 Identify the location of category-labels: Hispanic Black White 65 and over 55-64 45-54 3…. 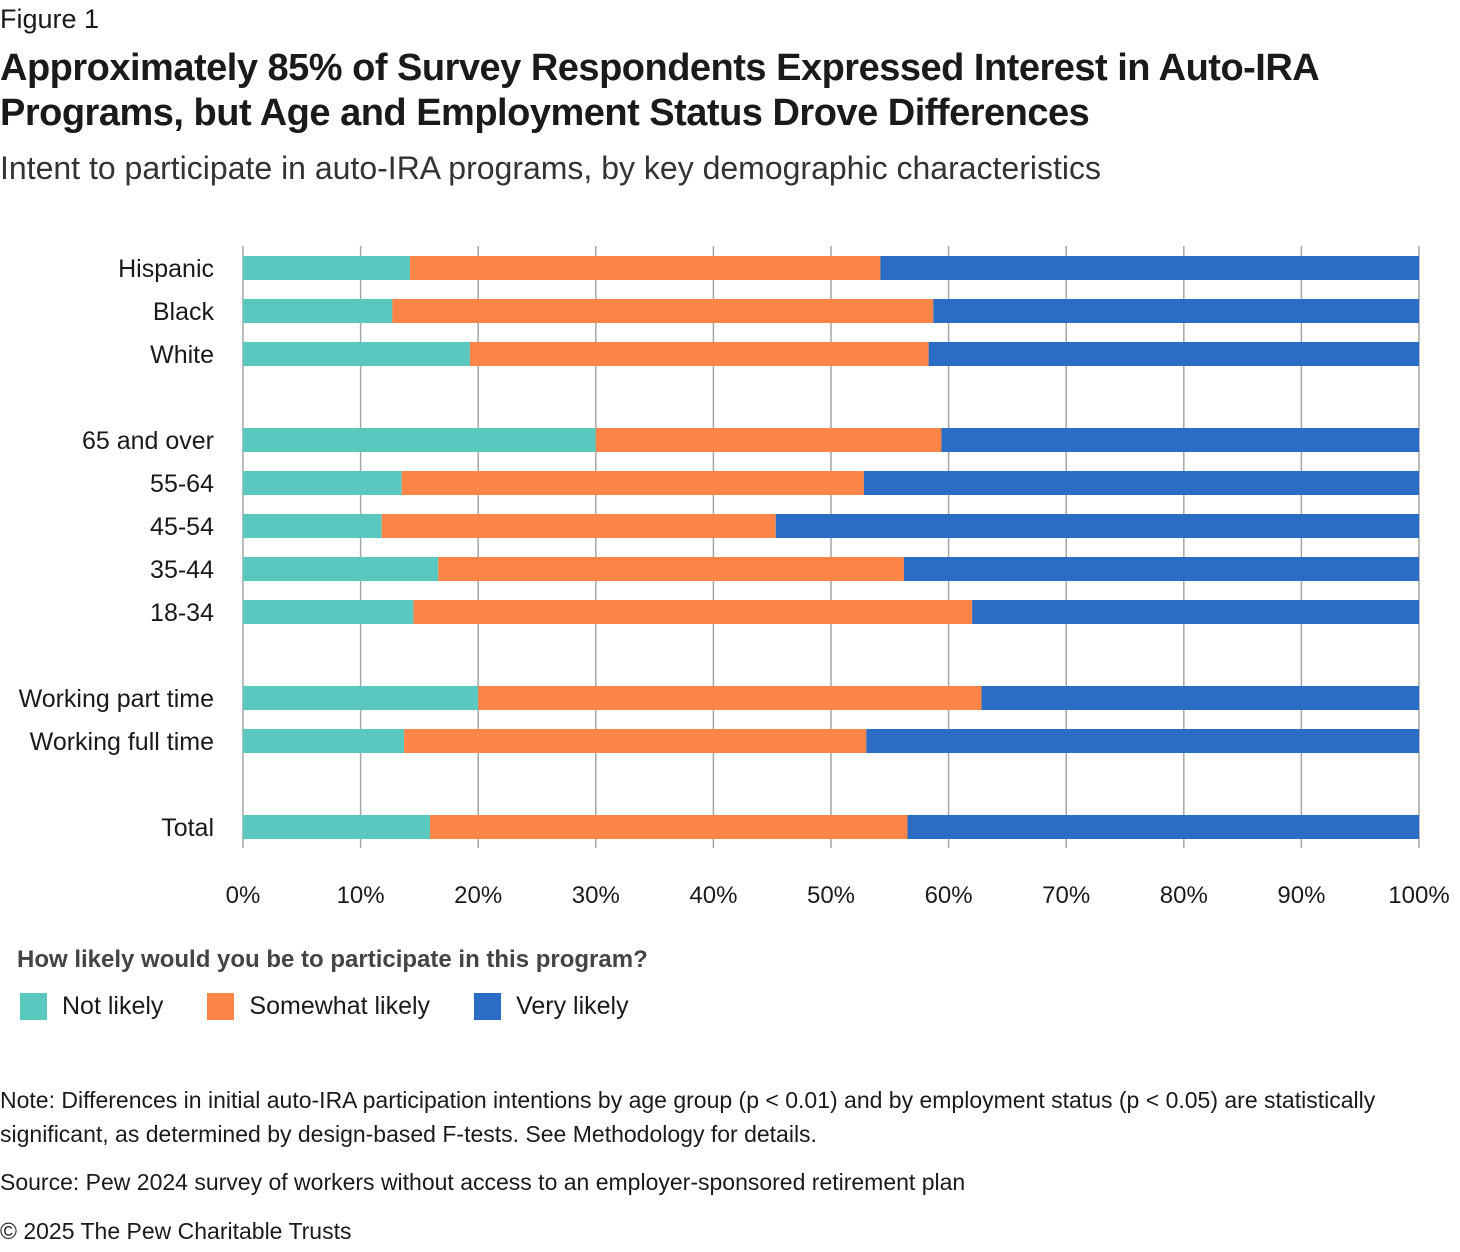
(117, 548).